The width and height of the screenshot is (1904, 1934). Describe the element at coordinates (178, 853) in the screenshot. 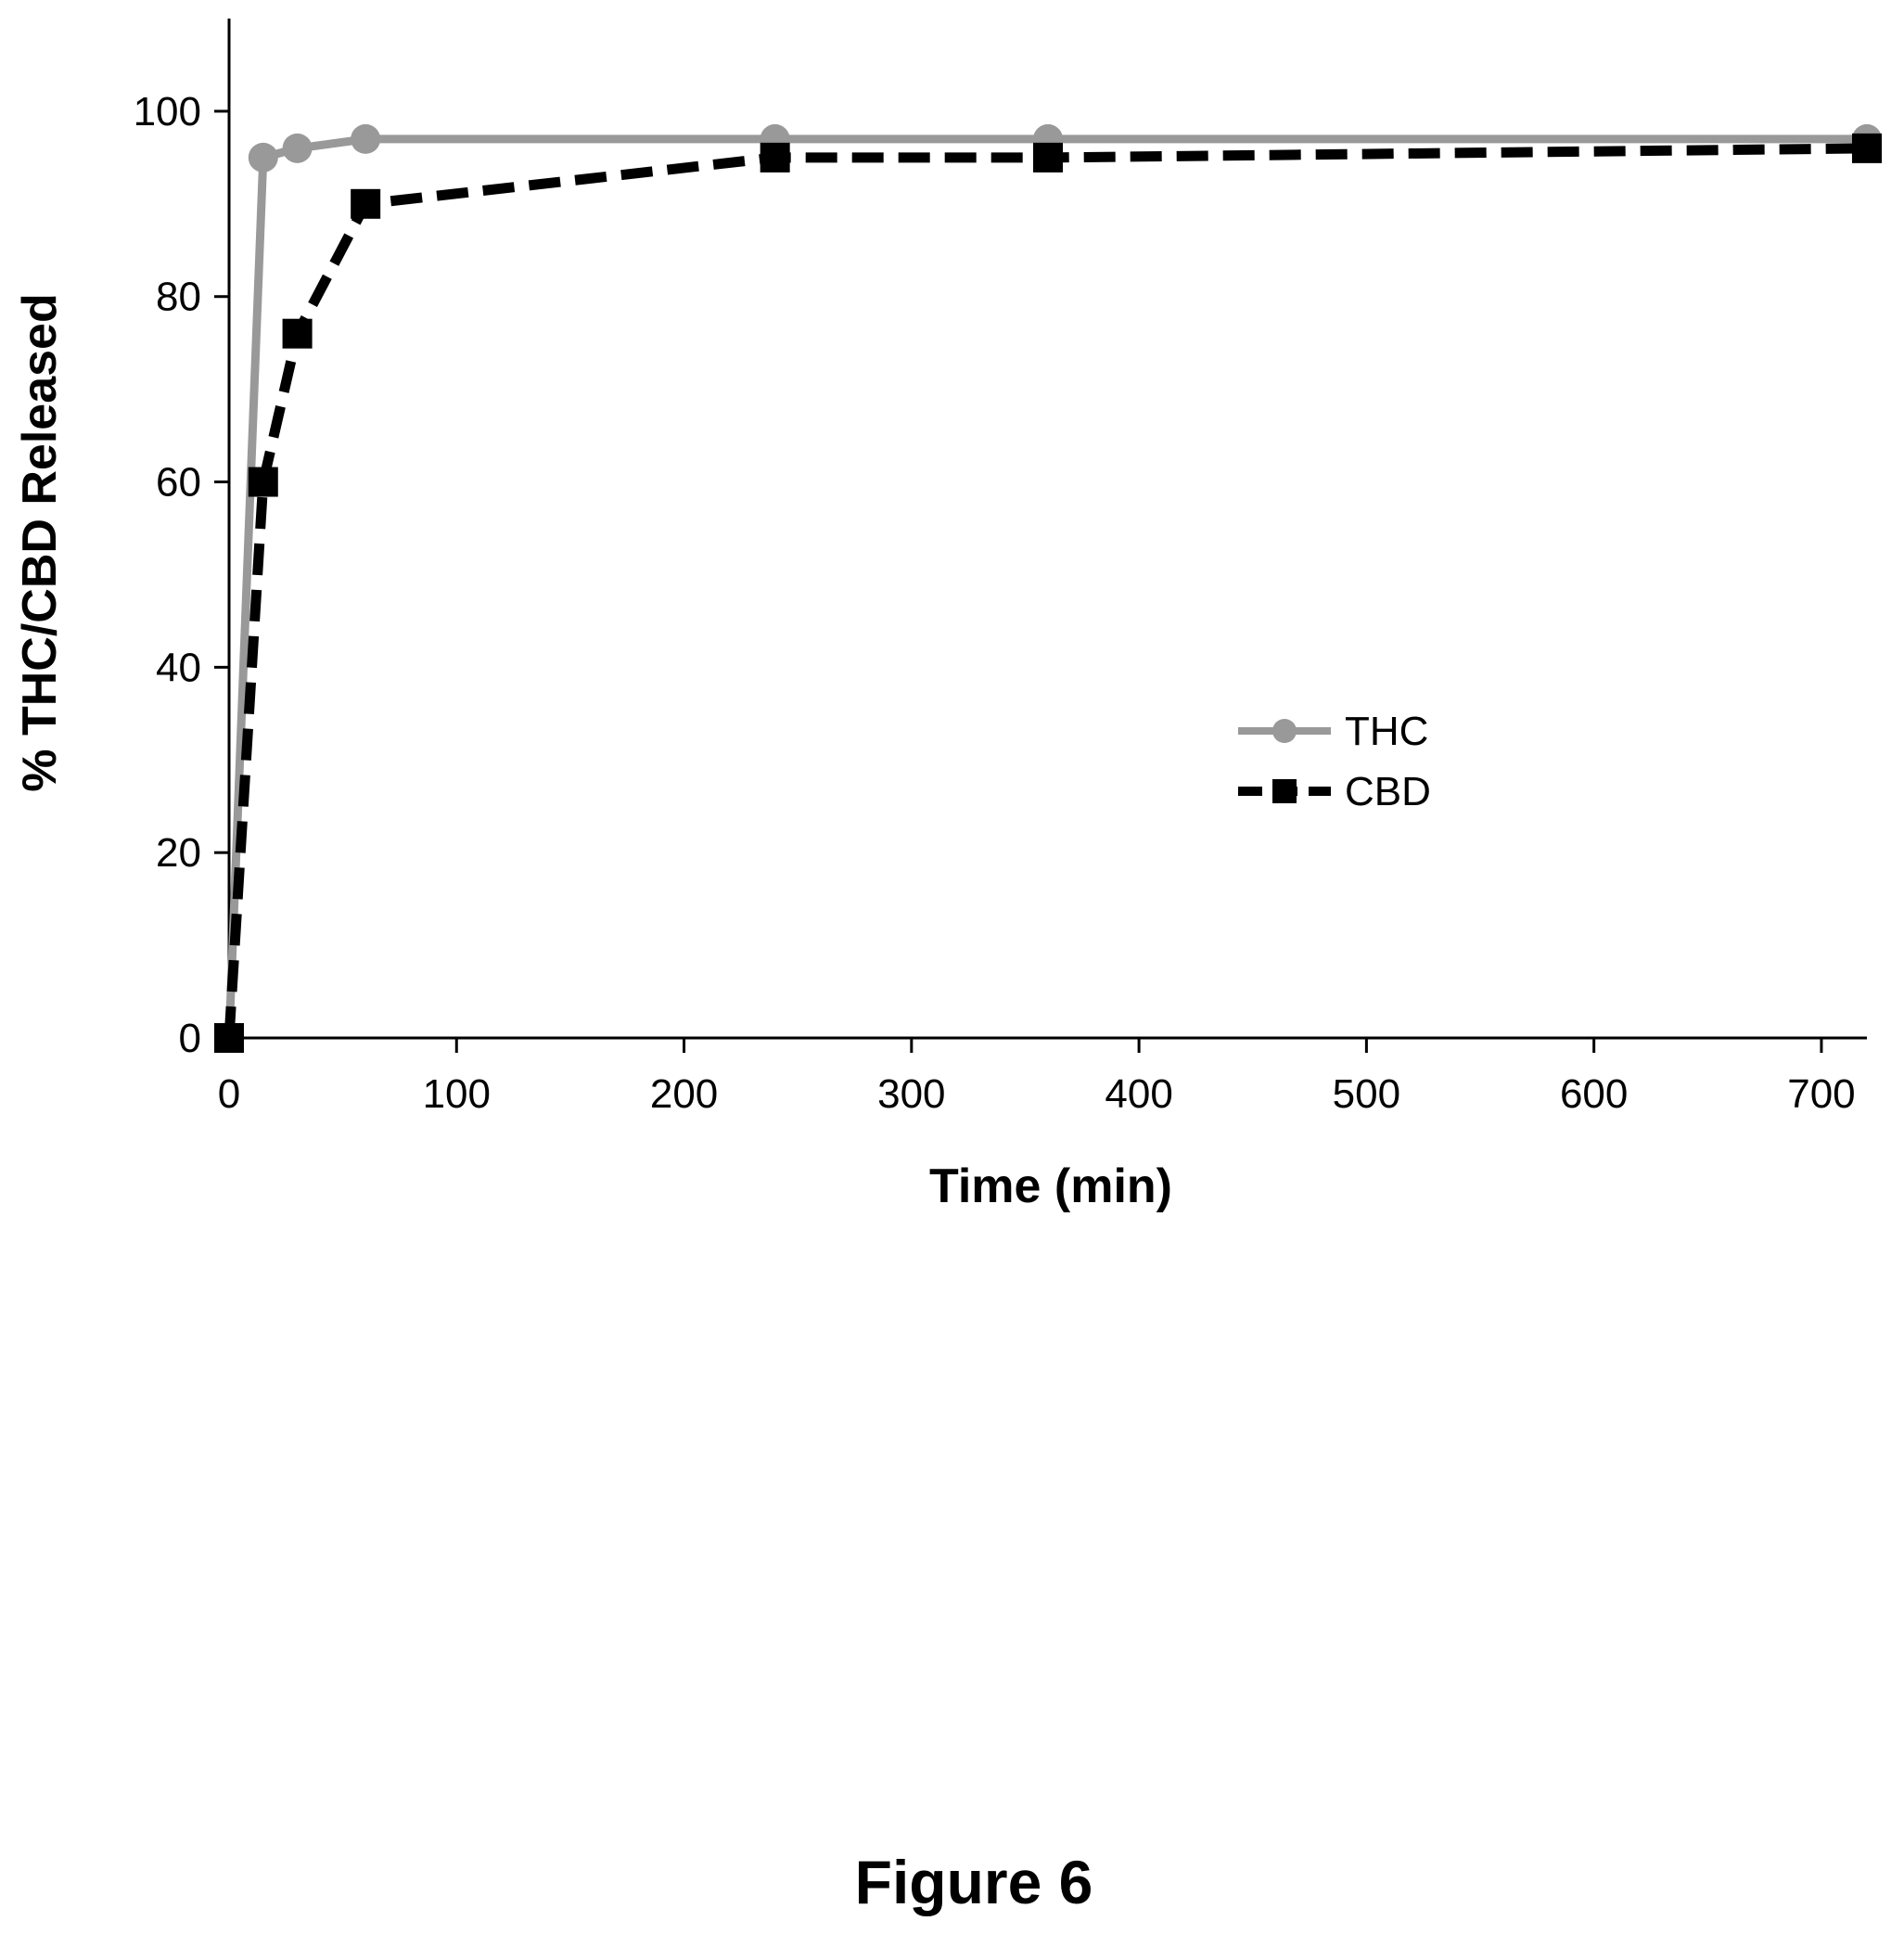

I see `y-tick-label: 20` at that location.